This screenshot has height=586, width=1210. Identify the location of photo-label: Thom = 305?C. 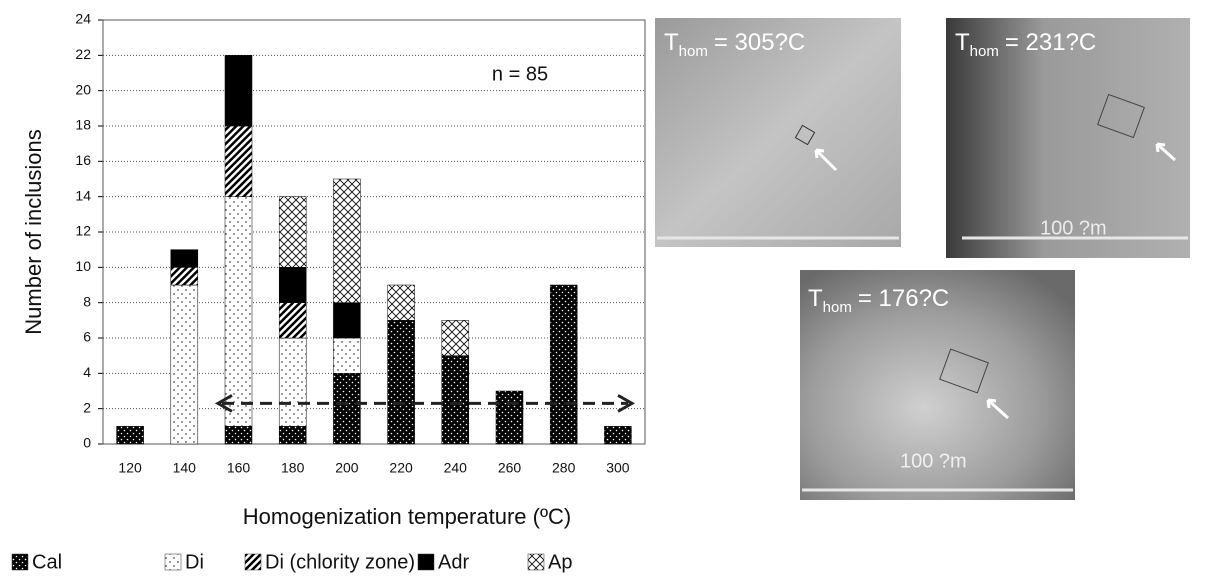
(734, 44).